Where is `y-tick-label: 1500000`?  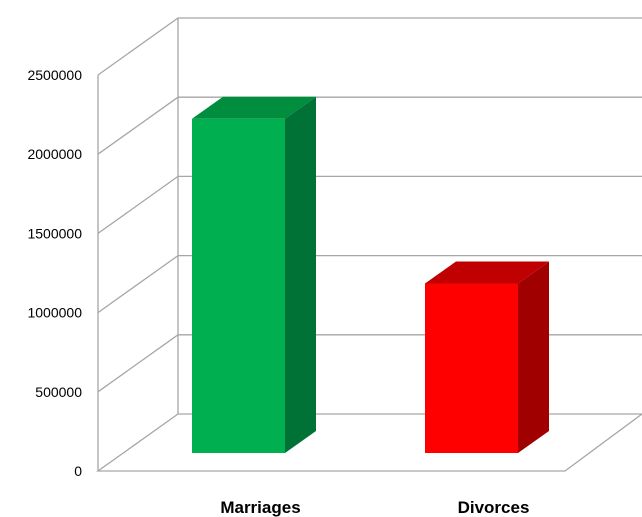
y-tick-label: 1500000 is located at coordinates (54, 233).